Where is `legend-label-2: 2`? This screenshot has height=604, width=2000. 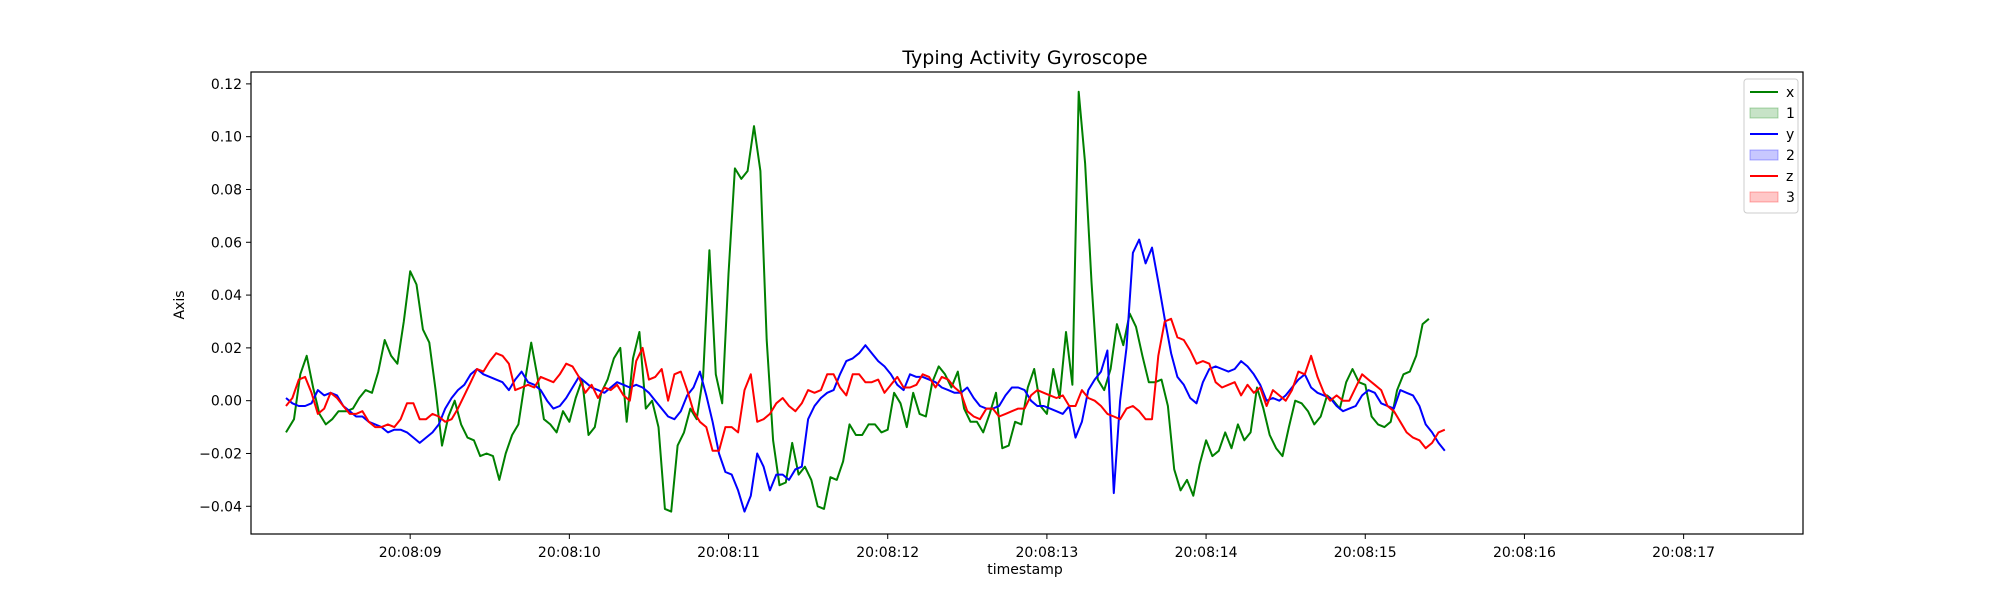
legend-label-2: 2 is located at coordinates (1790, 156).